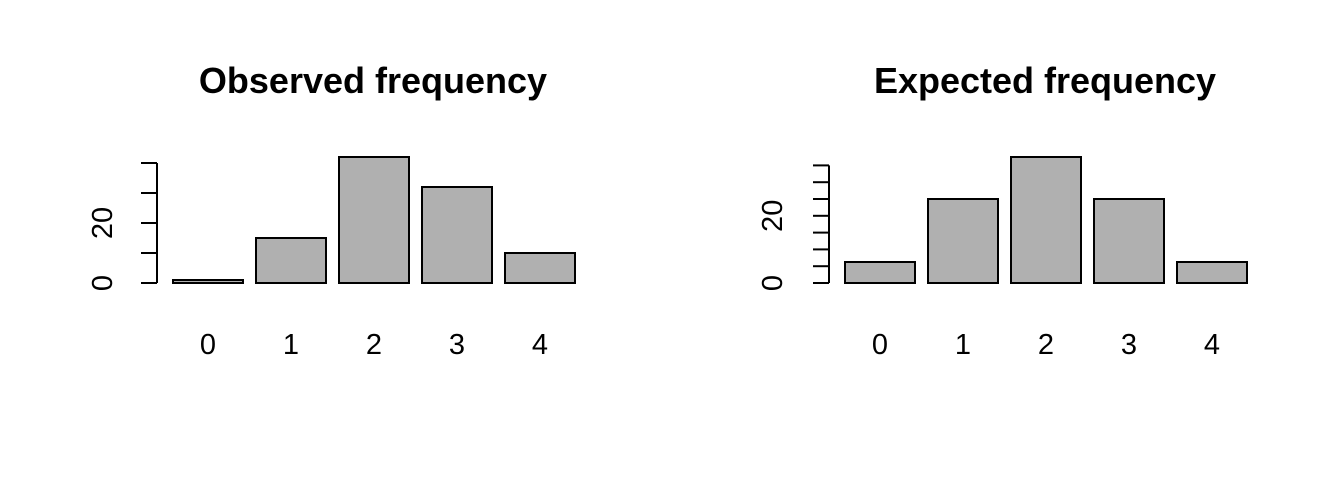  Describe the element at coordinates (373, 80) in the screenshot. I see `observed-chart-title: Observed frequency` at that location.